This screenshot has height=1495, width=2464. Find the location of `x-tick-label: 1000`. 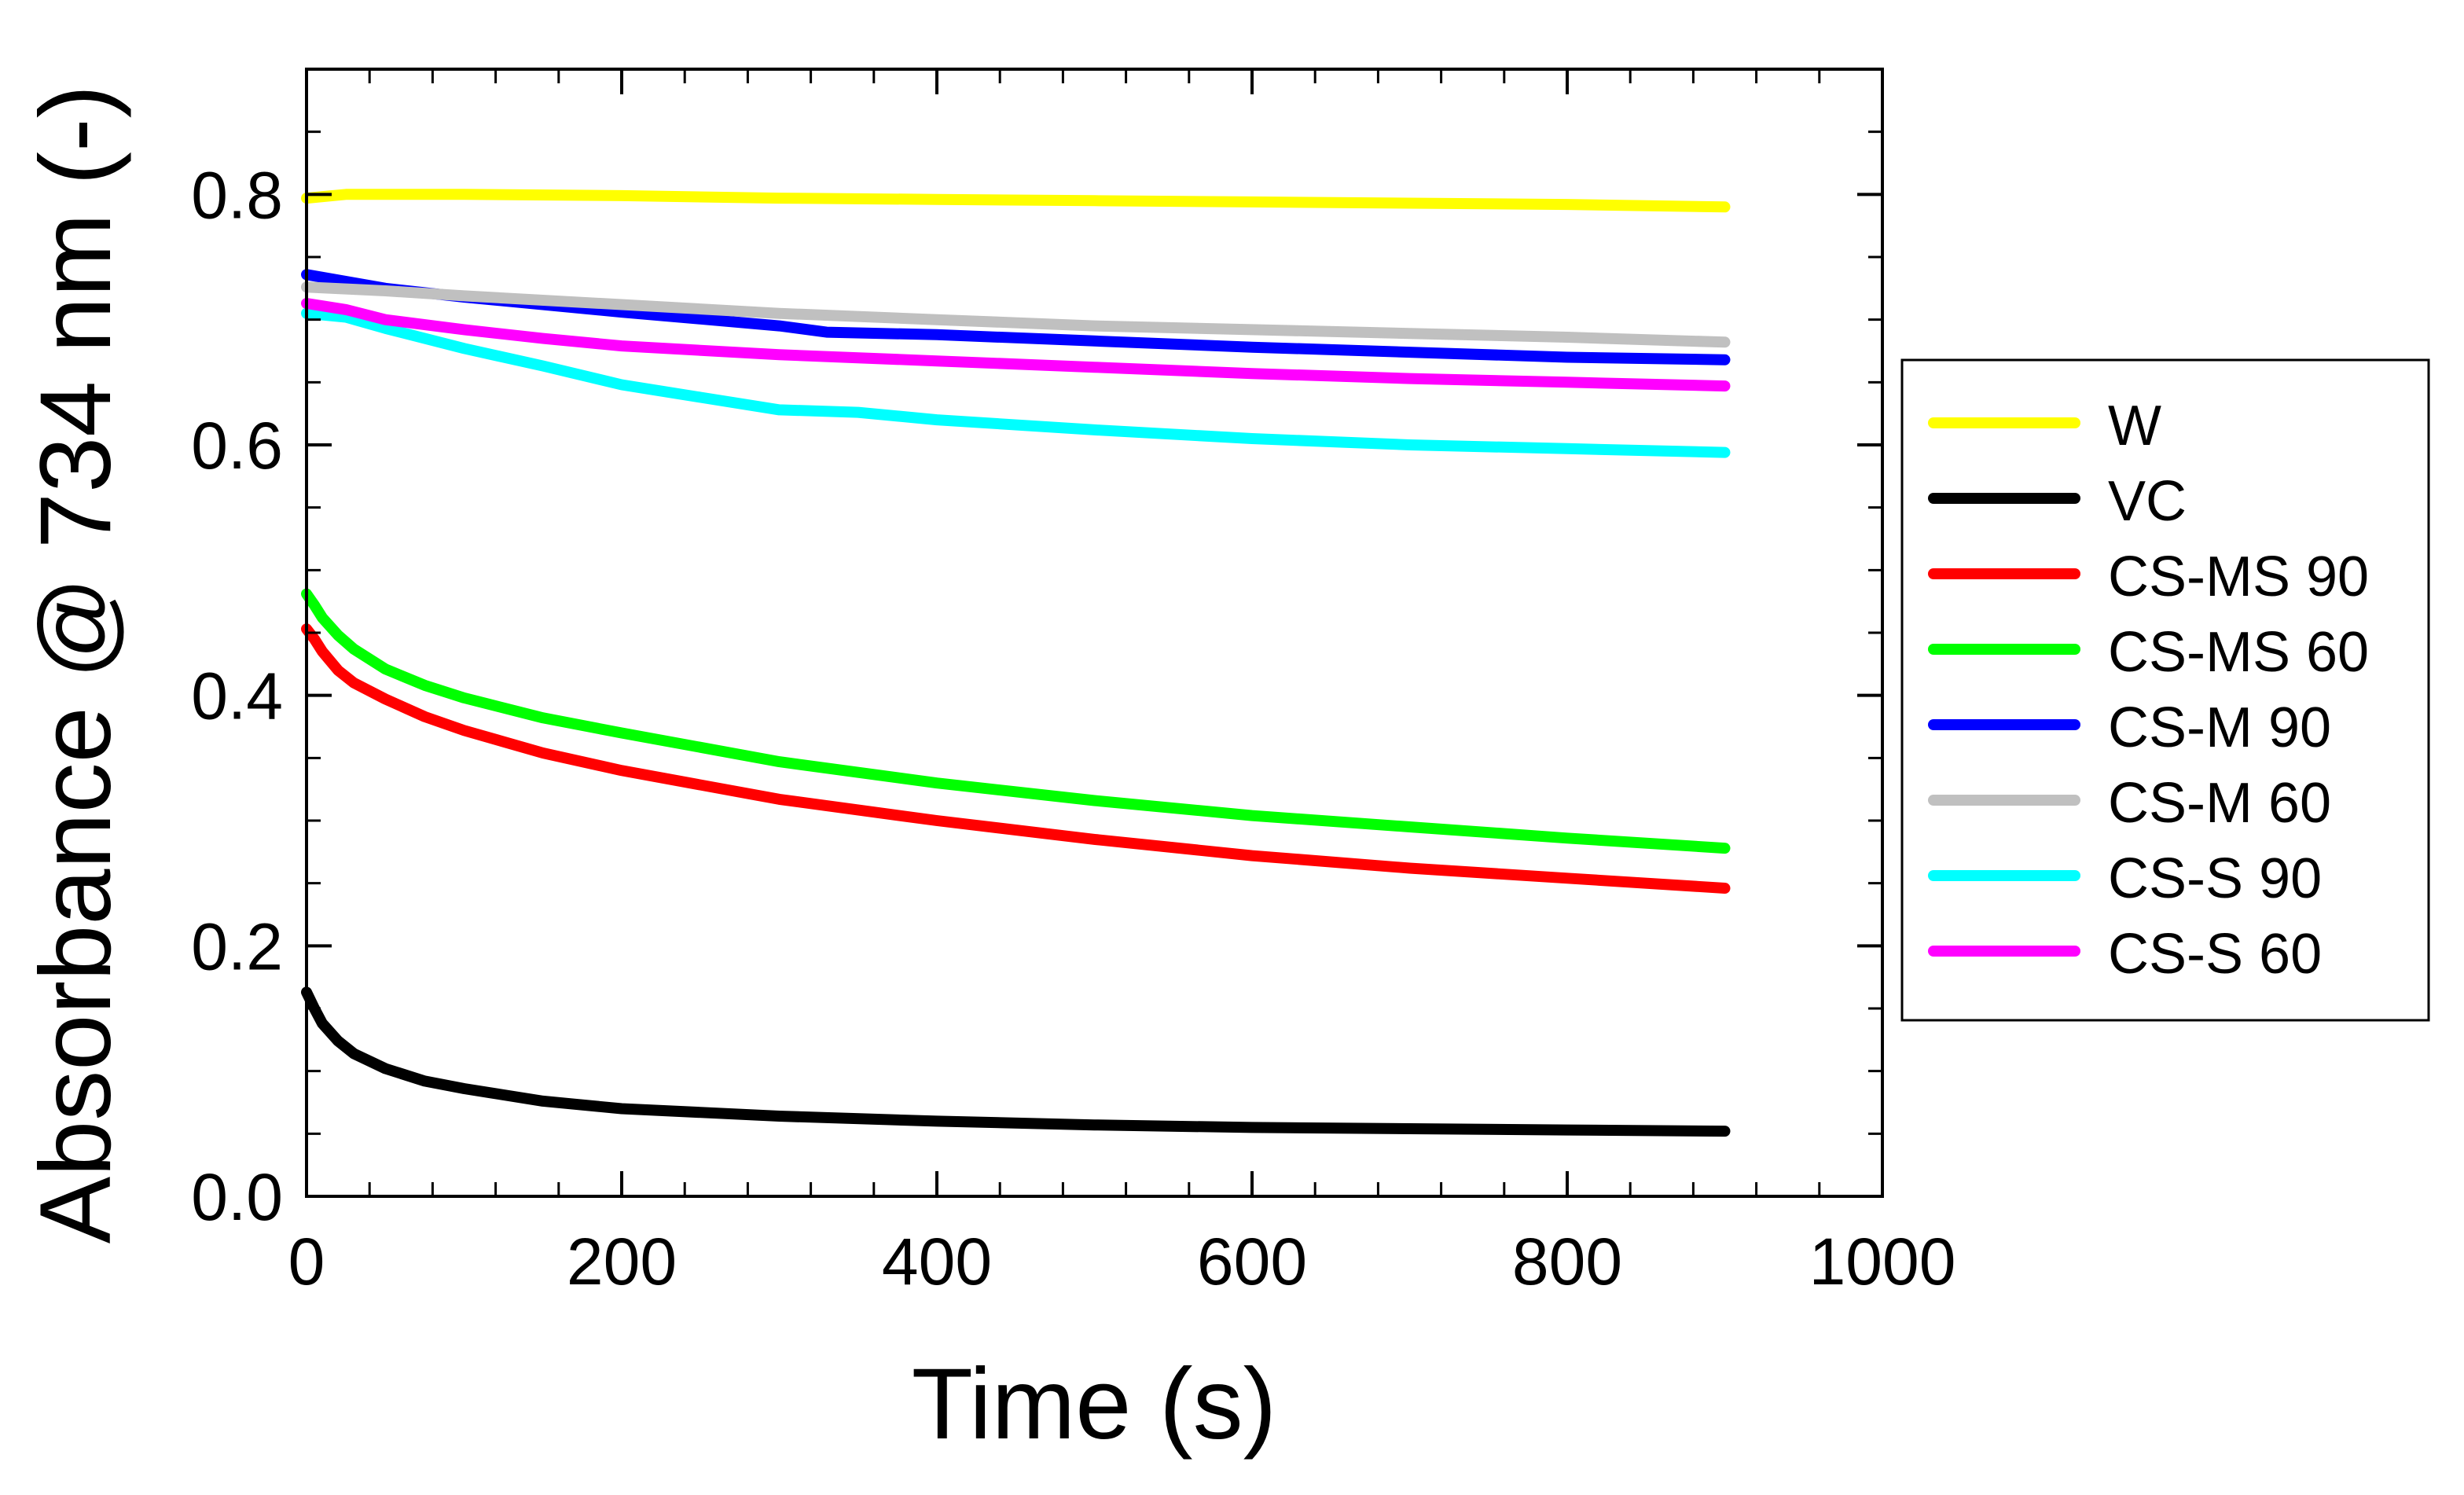

x-tick-label: 1000 is located at coordinates (1882, 1262).